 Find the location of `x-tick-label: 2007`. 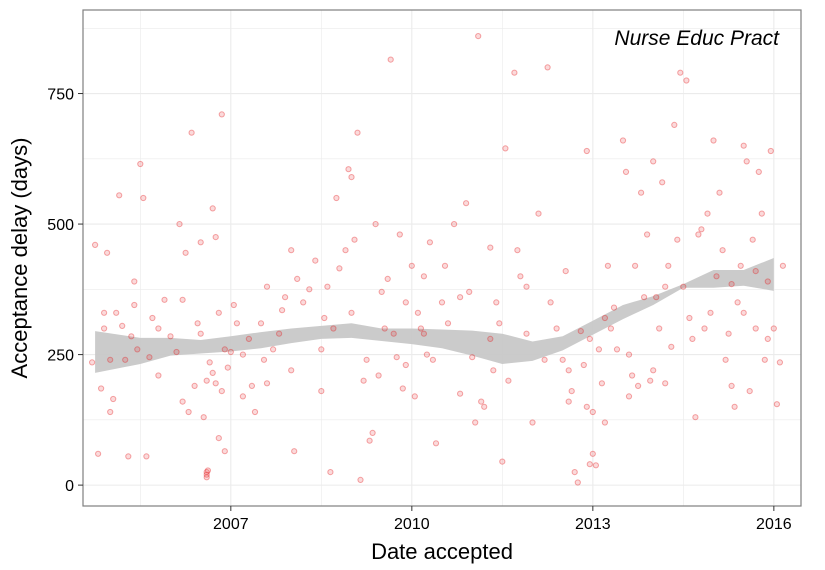

x-tick-label: 2007 is located at coordinates (231, 524).